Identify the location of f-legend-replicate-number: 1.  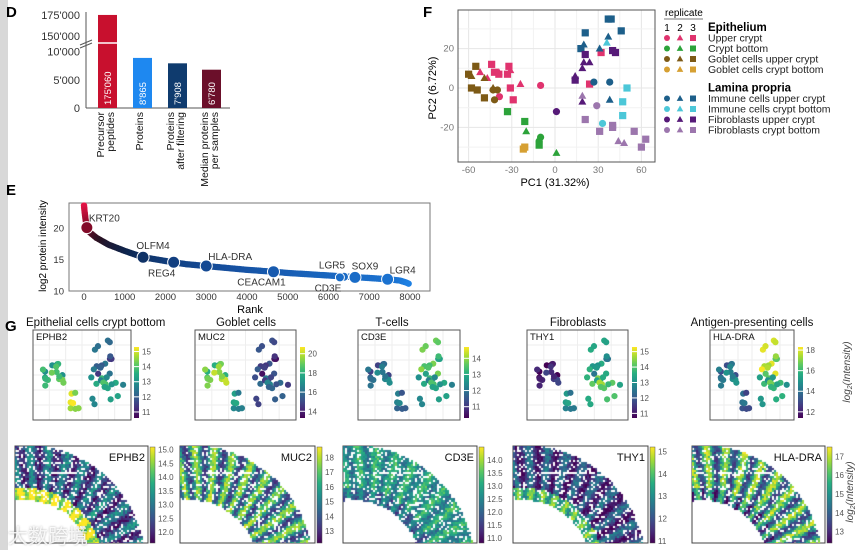
(667, 28).